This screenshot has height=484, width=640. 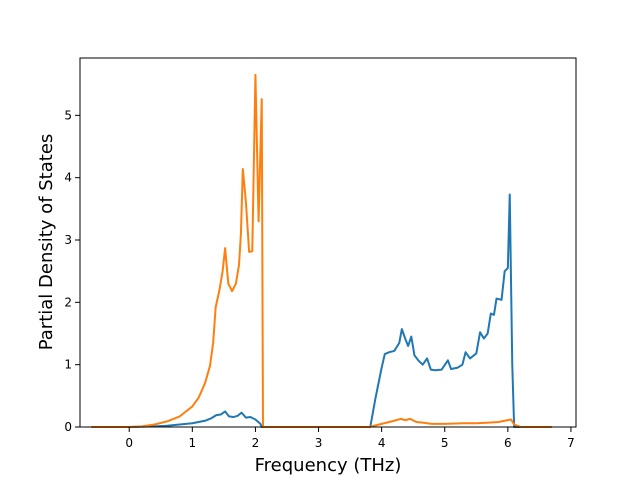 I want to click on y-axis-label: Partial Density of States, so click(x=46, y=242).